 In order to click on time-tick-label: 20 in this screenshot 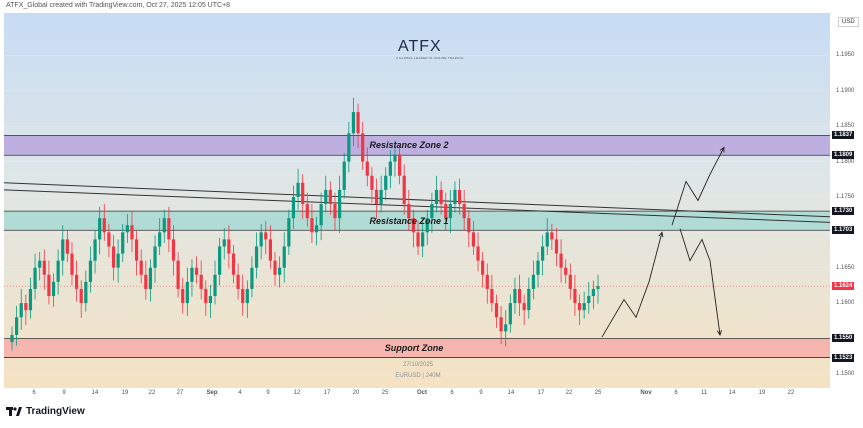, I will do `click(356, 393)`.